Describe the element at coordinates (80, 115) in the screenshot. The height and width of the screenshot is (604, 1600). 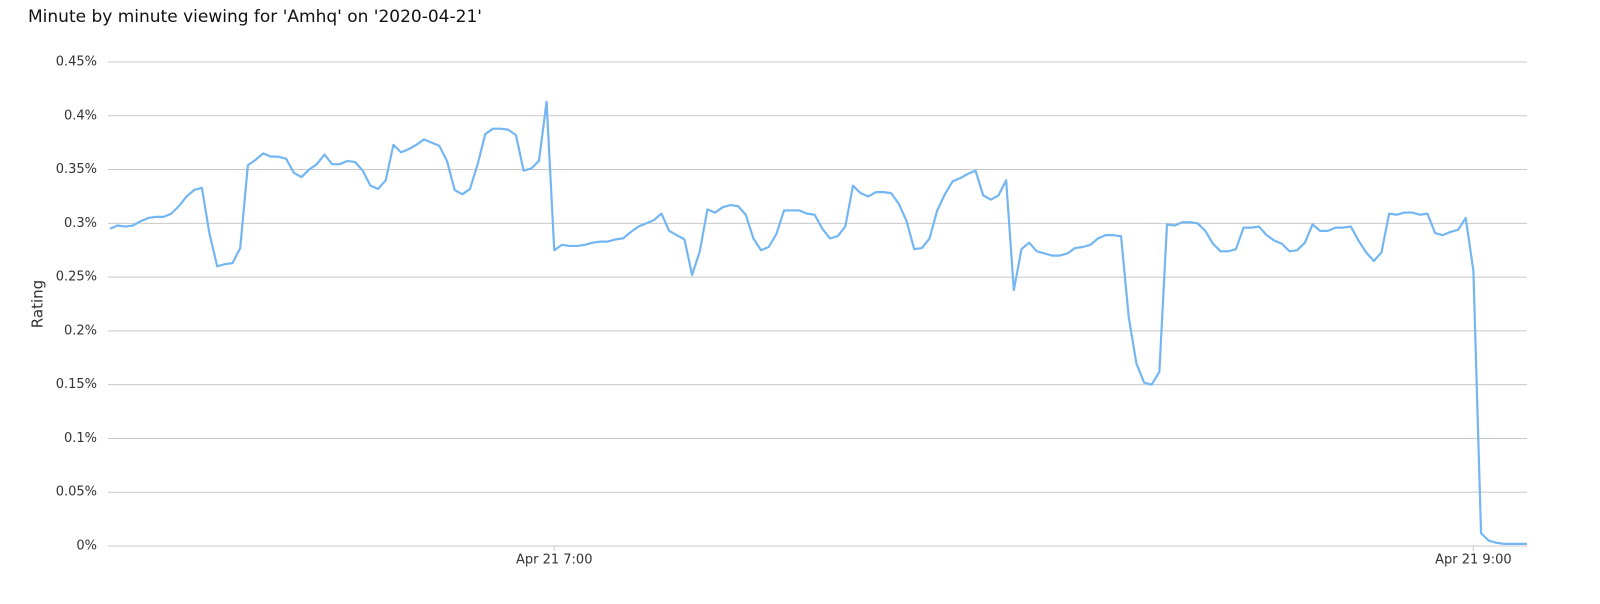
I see `y-tick-label: 0.4%` at that location.